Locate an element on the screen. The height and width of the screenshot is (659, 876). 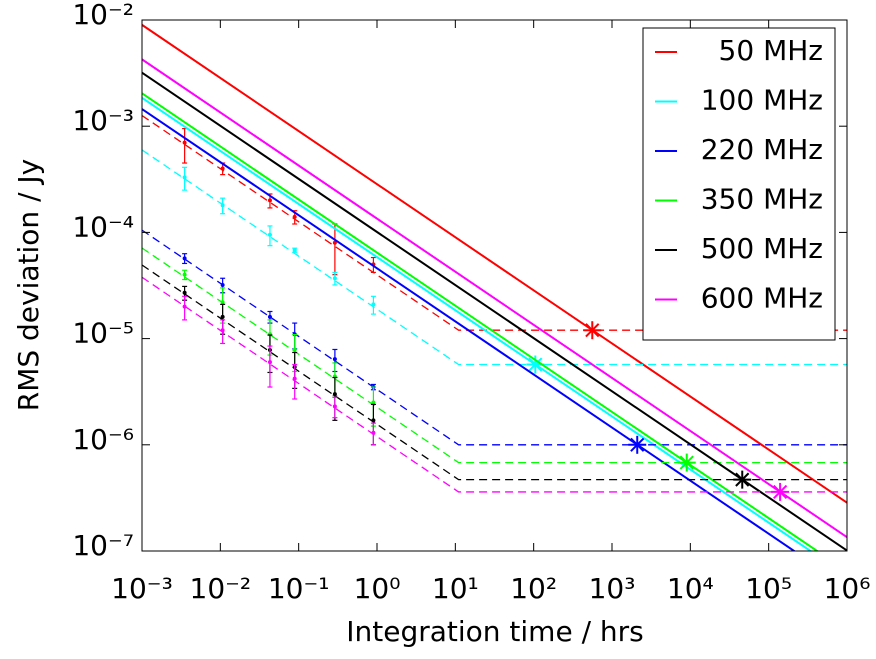
legend-label: 50 MHz is located at coordinates (771, 50).